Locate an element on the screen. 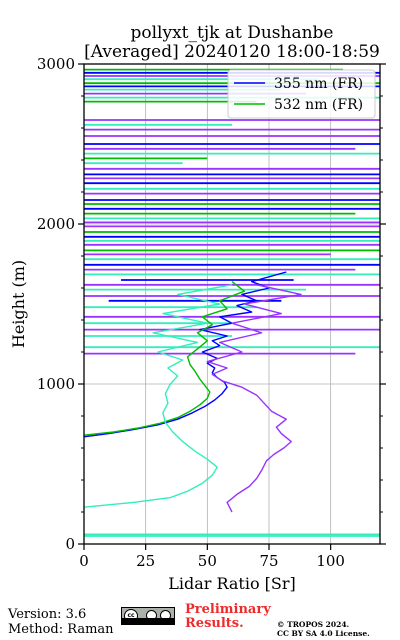 The height and width of the screenshot is (640, 400). x-tick-label: 50 is located at coordinates (207, 561).